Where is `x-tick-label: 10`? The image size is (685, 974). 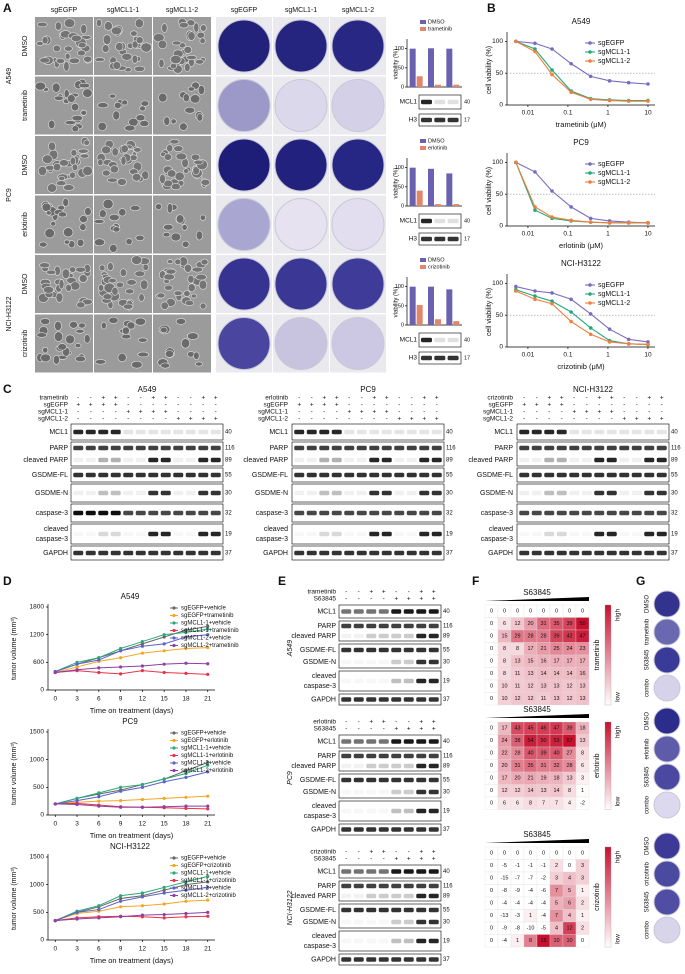
x-tick-label: 10 is located at coordinates (648, 355).